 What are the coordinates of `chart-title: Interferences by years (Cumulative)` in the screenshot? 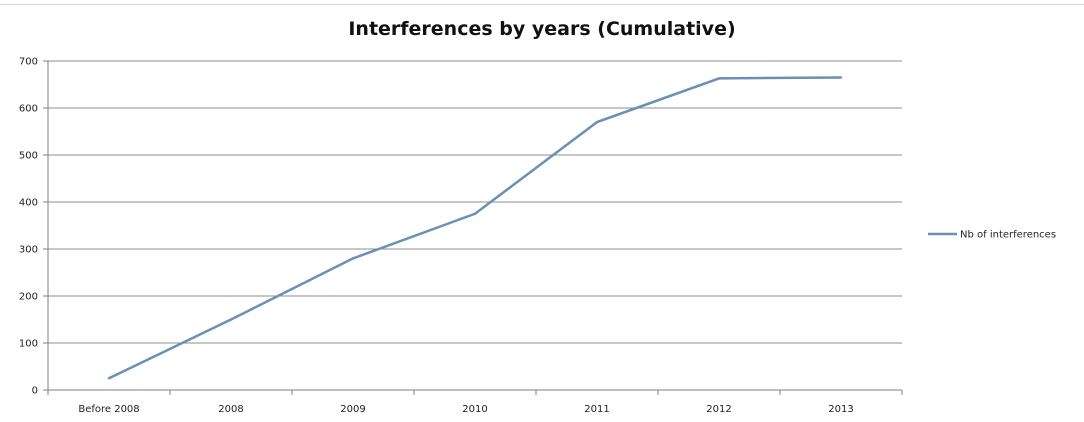 It's located at (542, 29).